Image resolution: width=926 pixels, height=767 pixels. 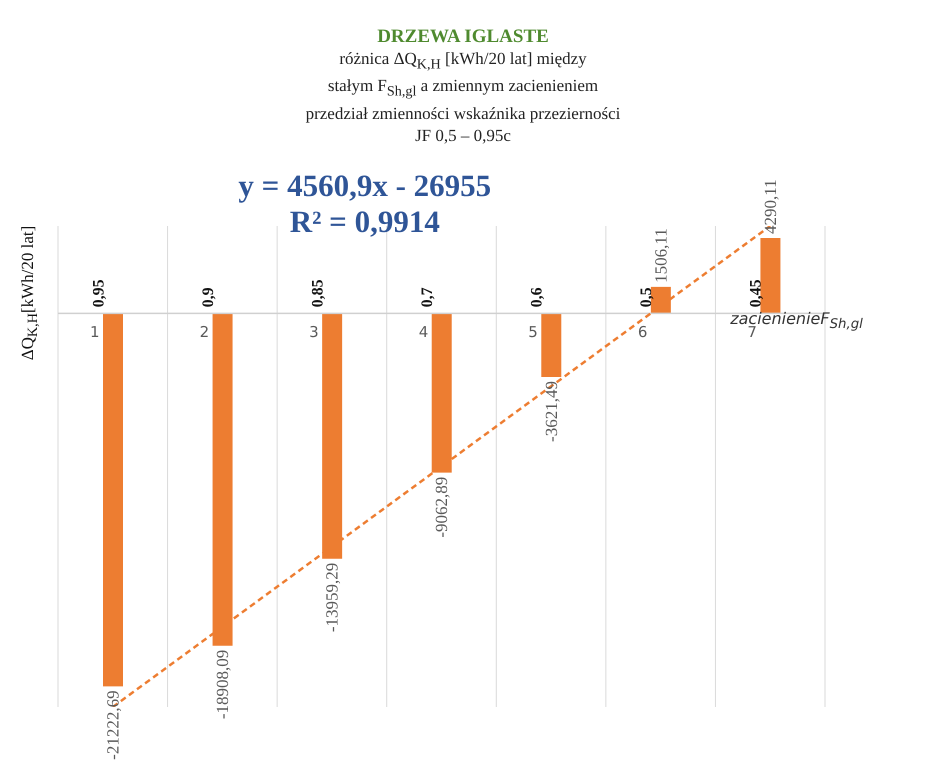 What do you see at coordinates (537, 297) in the screenshot?
I see `annotation: 0,6` at bounding box center [537, 297].